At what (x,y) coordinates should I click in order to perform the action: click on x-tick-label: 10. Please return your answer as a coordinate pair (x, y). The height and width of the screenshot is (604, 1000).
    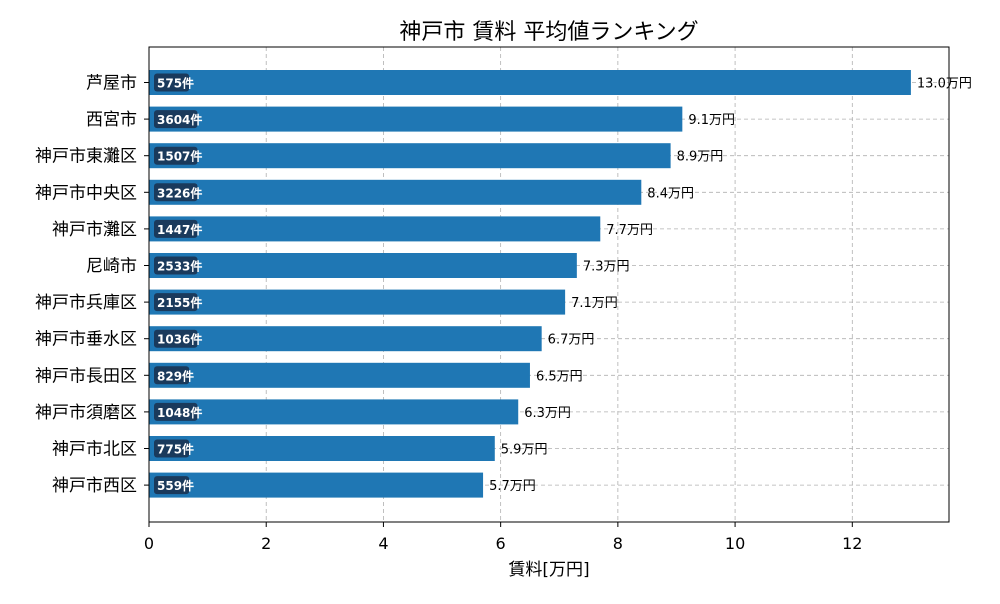
    Looking at the image, I should click on (735, 543).